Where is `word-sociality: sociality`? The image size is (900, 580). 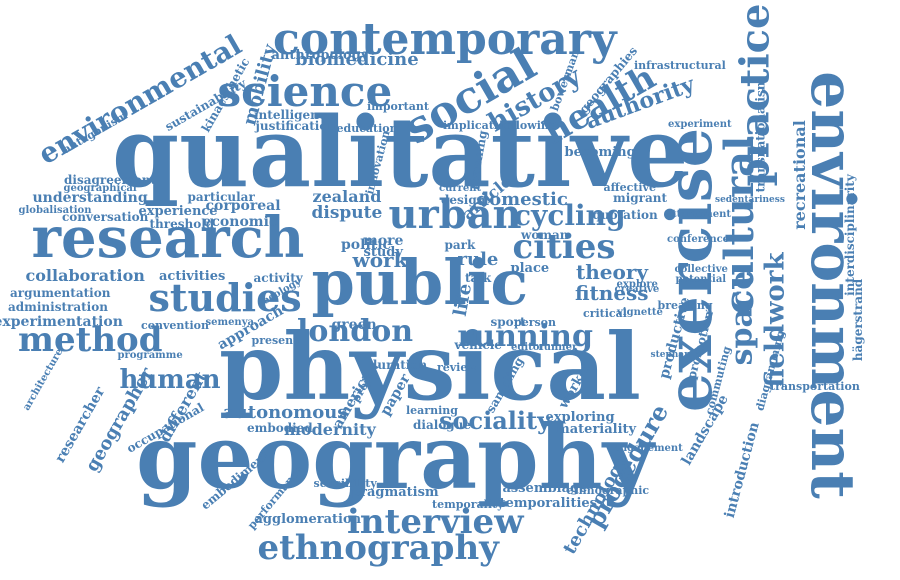
word-sociality: sociality is located at coordinates (495, 420).